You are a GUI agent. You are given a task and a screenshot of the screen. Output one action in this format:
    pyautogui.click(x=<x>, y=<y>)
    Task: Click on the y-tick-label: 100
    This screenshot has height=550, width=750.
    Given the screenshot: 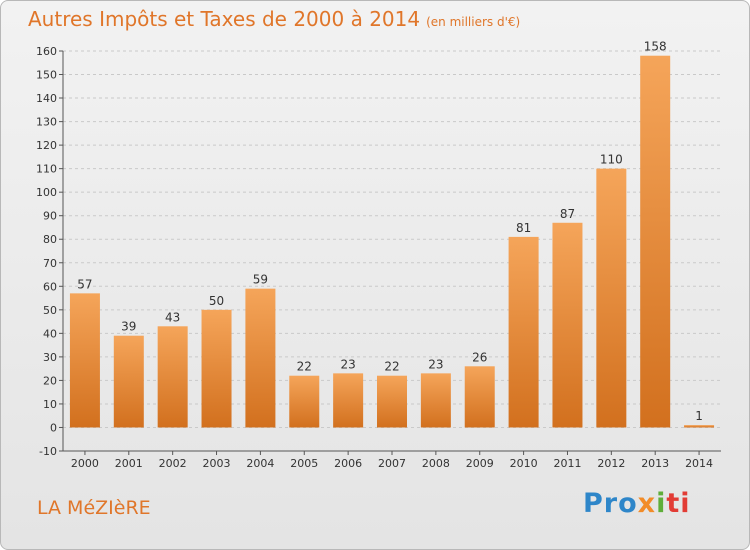 What is the action you would take?
    pyautogui.click(x=46, y=192)
    